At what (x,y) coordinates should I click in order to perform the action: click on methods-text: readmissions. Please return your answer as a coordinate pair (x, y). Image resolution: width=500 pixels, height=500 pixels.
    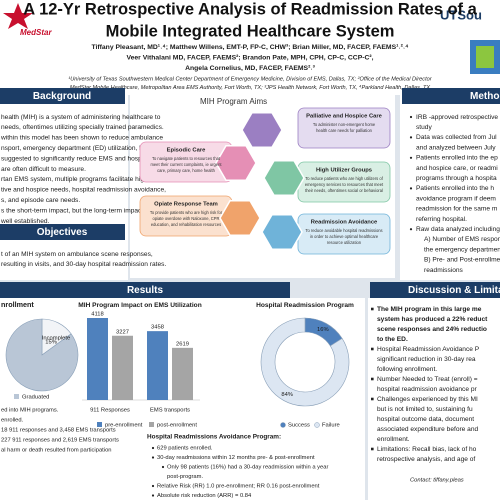
    Looking at the image, I should click on (444, 270).